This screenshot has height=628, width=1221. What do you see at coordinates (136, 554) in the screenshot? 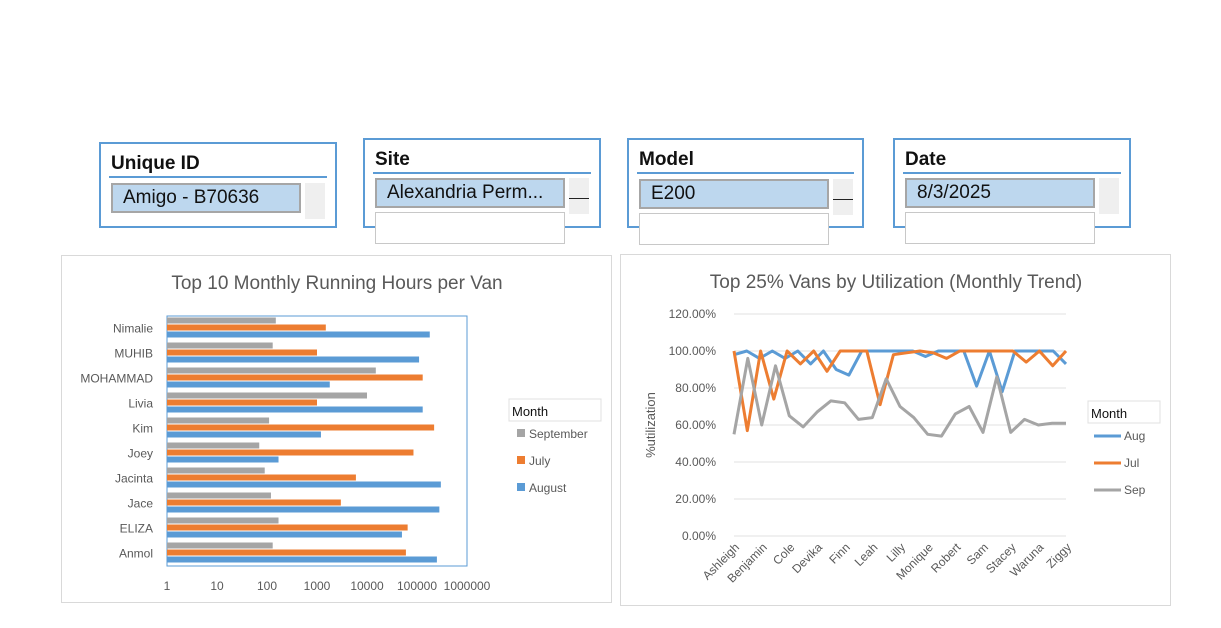
I see `category-label: Anmol` at bounding box center [136, 554].